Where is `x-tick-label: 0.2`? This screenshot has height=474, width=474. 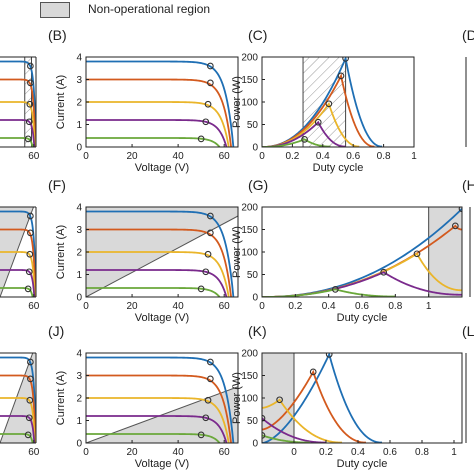 x-tick-label: 0.2 is located at coordinates (292, 156).